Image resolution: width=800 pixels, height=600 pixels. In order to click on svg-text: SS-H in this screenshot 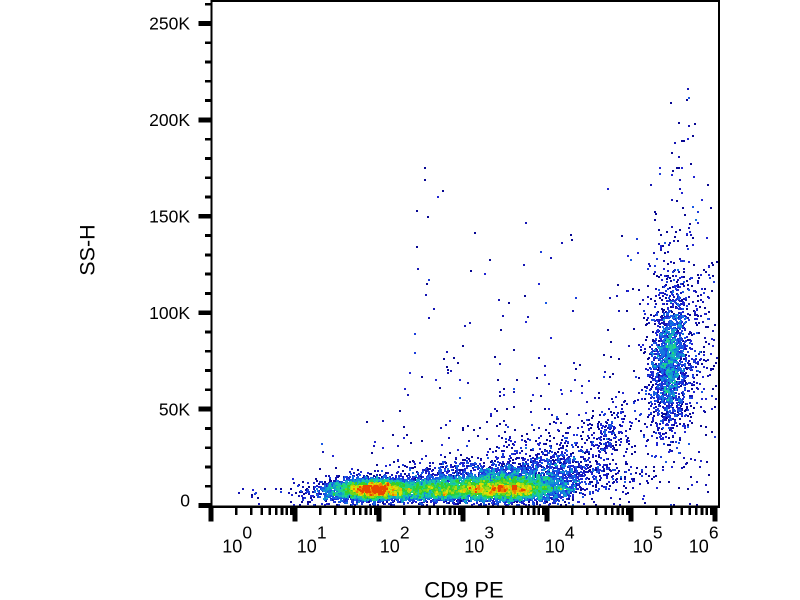, I will do `click(88, 249)`.